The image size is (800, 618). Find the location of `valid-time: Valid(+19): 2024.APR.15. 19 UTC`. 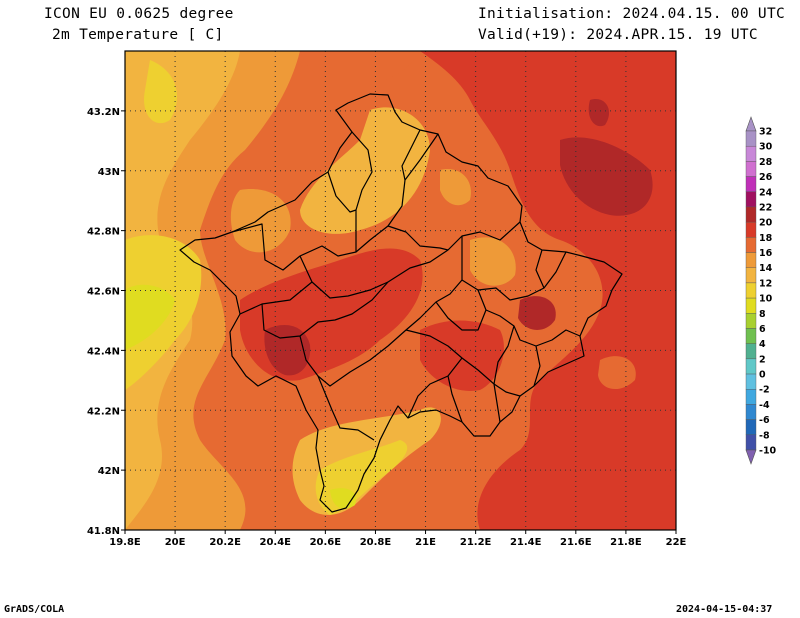

valid-time: Valid(+19): 2024.APR.15. 19 UTC is located at coordinates (618, 35).